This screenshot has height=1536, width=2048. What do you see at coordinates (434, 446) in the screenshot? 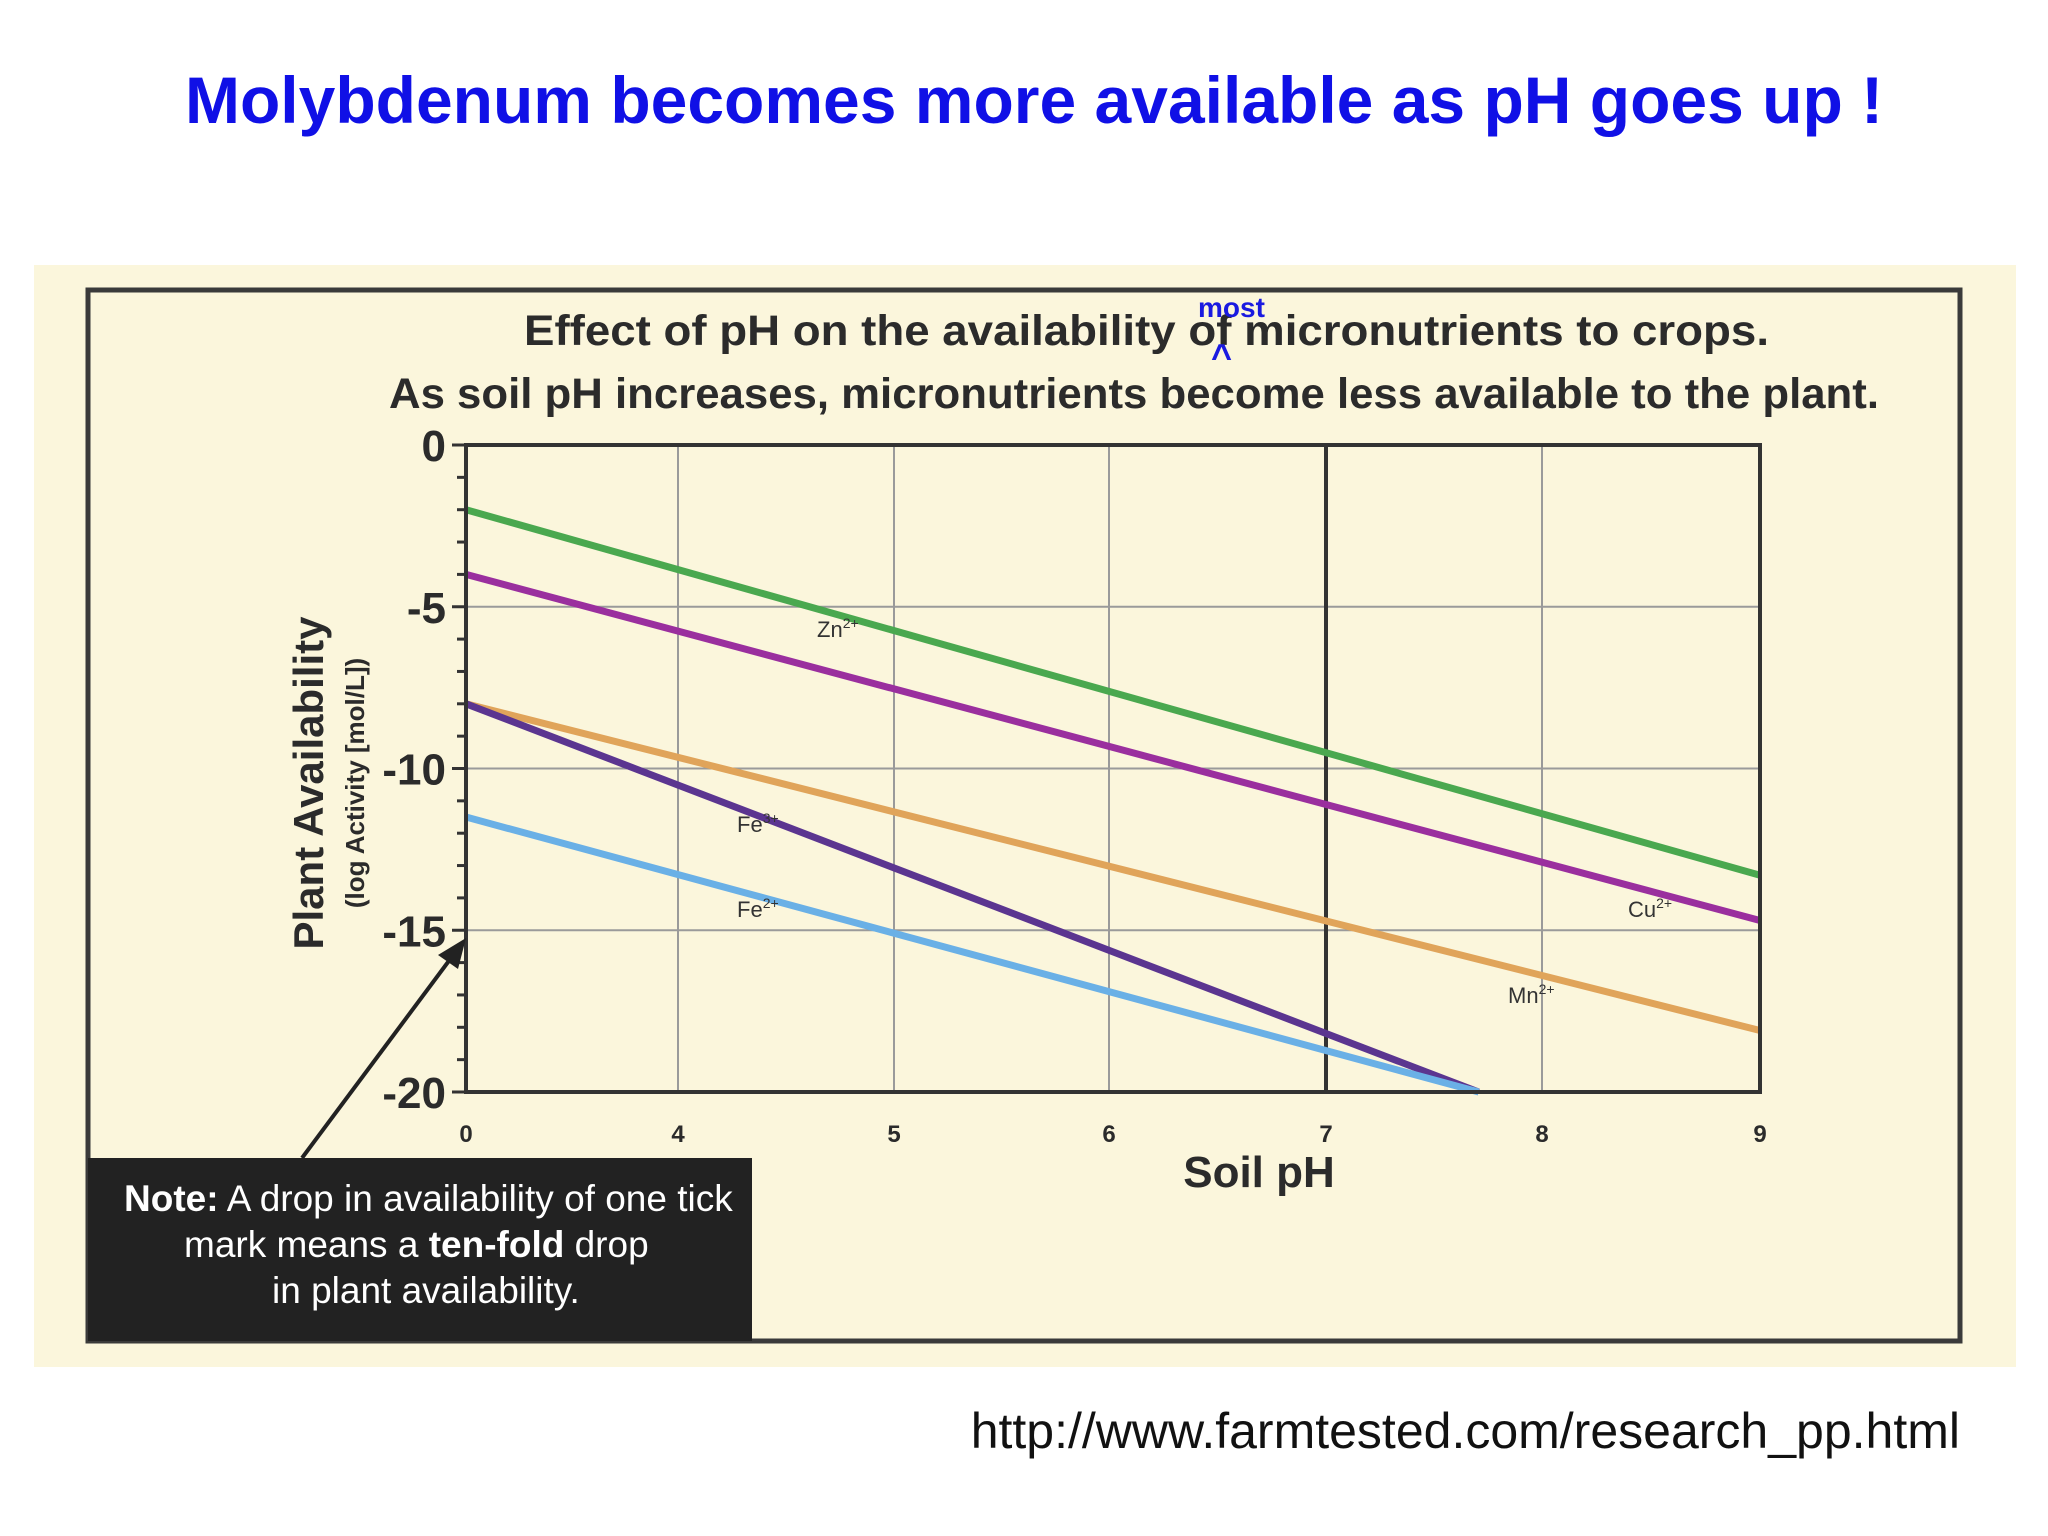
I see `y-tick-label: 0` at bounding box center [434, 446].